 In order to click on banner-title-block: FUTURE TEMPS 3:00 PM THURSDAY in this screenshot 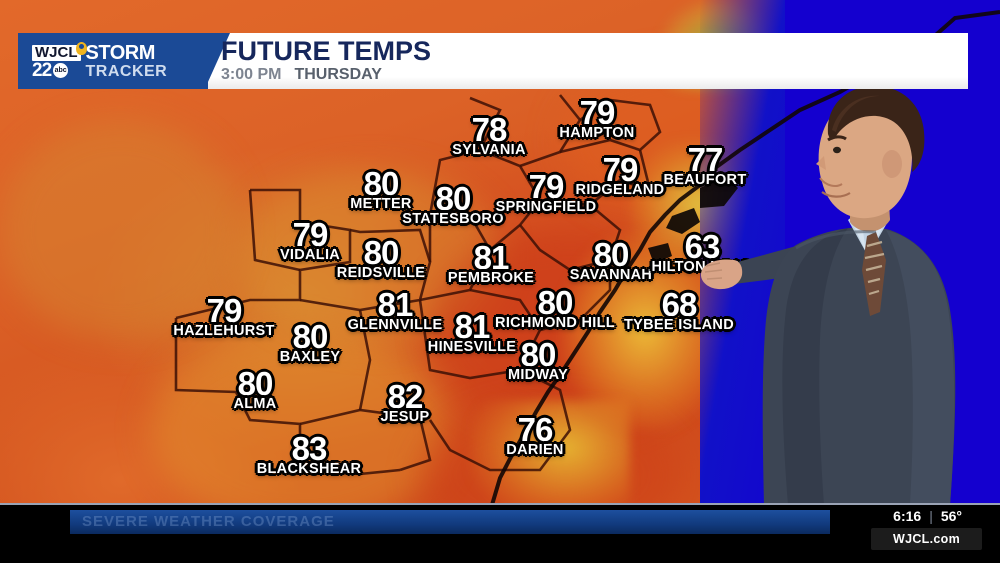, I will do `click(326, 60)`.